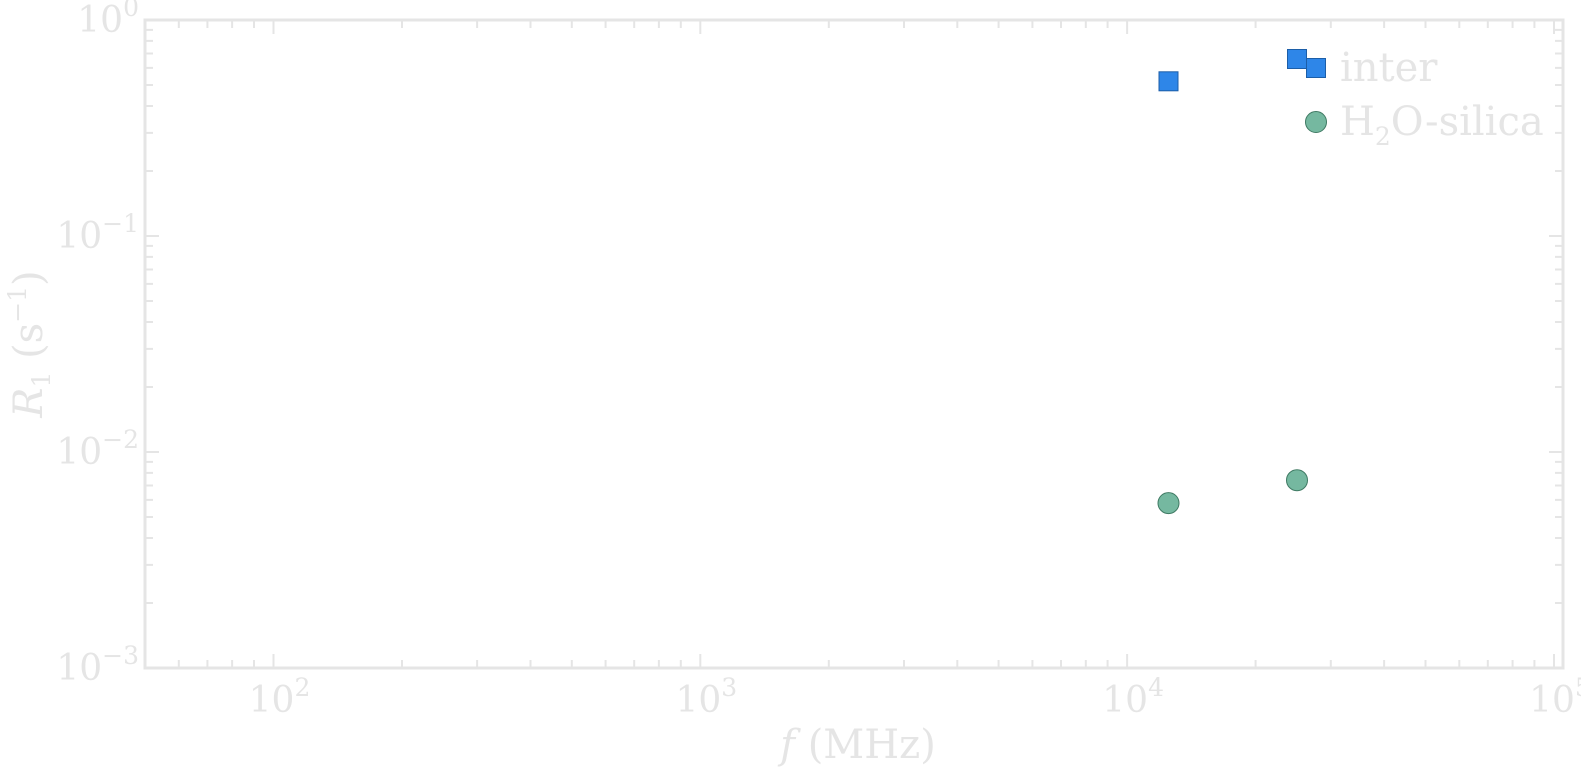  I want to click on legend: inter H2O-silica, so click(1424, 98).